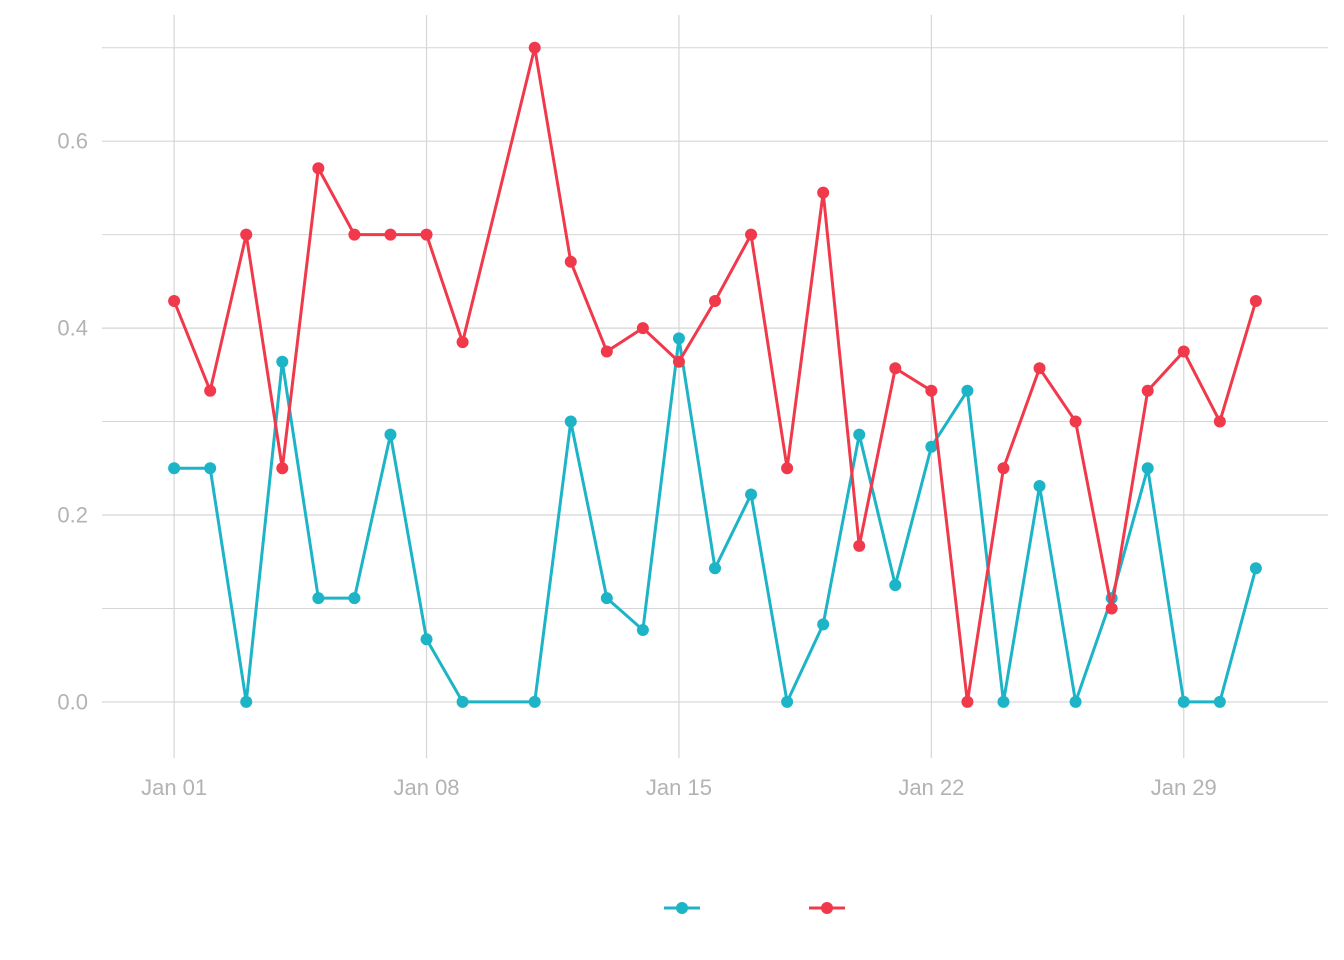 This screenshot has width=1344, height=960. Describe the element at coordinates (754, 908) in the screenshot. I see `legend` at that location.